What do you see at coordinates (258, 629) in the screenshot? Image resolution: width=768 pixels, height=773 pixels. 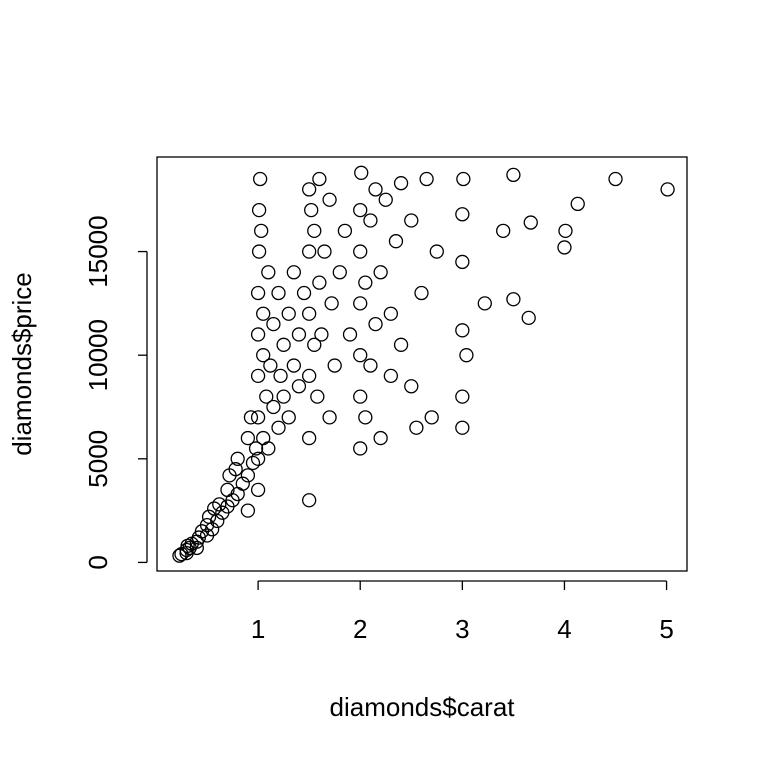 I see `x-tick-label: 1` at bounding box center [258, 629].